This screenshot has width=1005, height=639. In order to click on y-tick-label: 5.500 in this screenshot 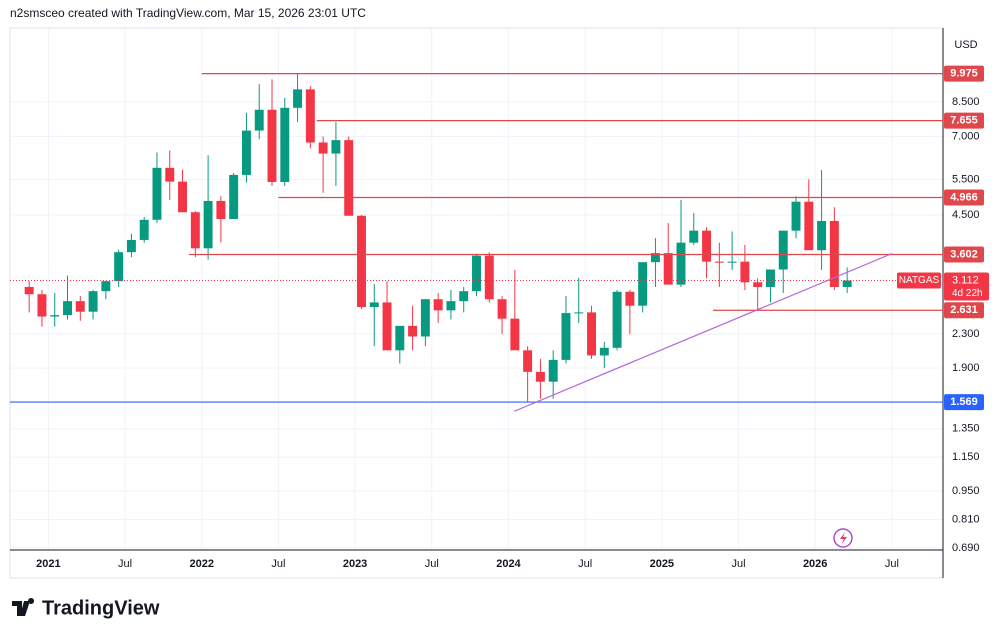, I will do `click(966, 179)`.